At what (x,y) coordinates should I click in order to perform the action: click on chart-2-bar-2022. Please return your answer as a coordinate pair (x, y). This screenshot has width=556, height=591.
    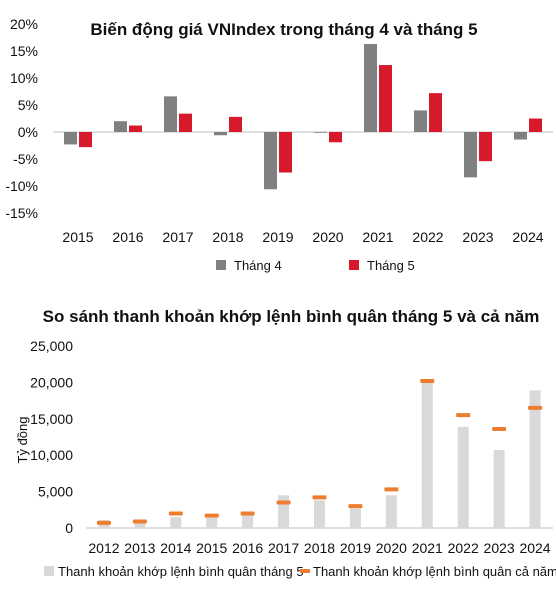
    Looking at the image, I should click on (463, 477).